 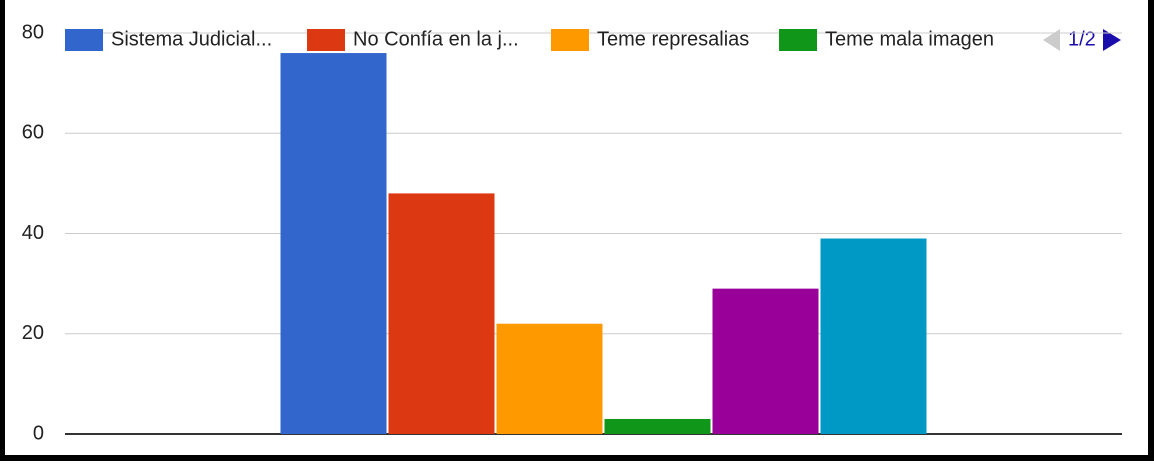 I want to click on frame-right, so click(x=1151, y=230).